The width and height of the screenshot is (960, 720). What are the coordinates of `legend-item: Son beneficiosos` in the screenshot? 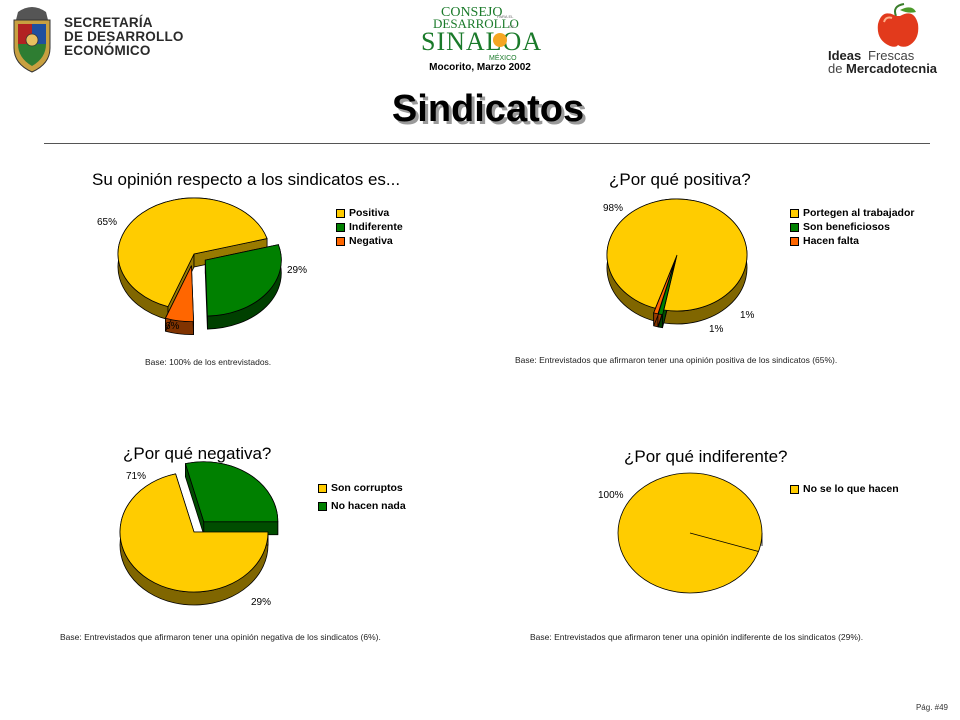 It's located at (852, 227).